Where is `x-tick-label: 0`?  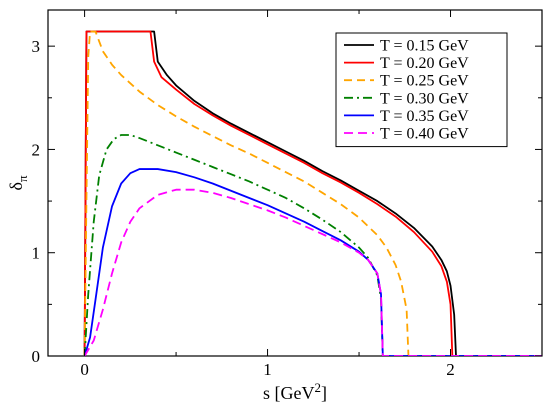 x-tick-label: 0 is located at coordinates (84, 369).